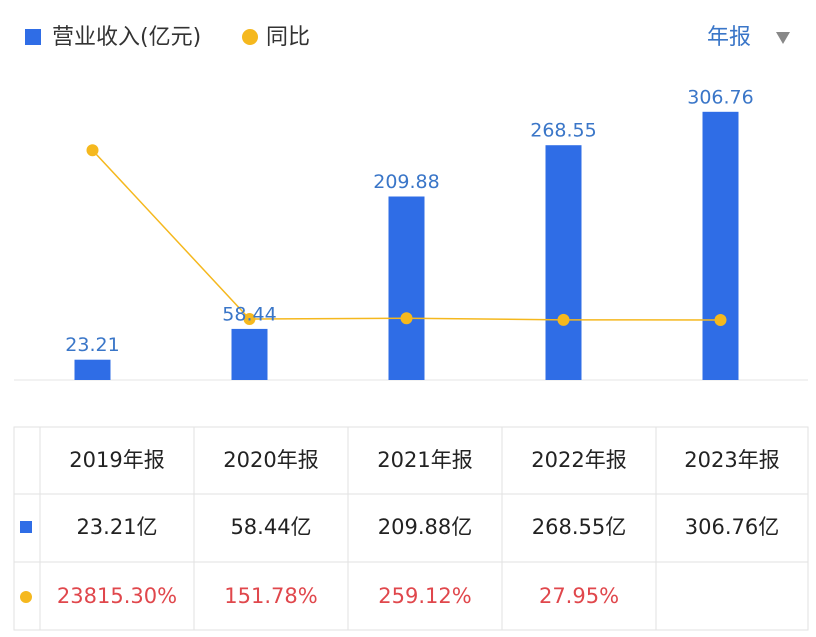 The image size is (816, 637). I want to click on table-cell: 209.88亿, so click(425, 527).